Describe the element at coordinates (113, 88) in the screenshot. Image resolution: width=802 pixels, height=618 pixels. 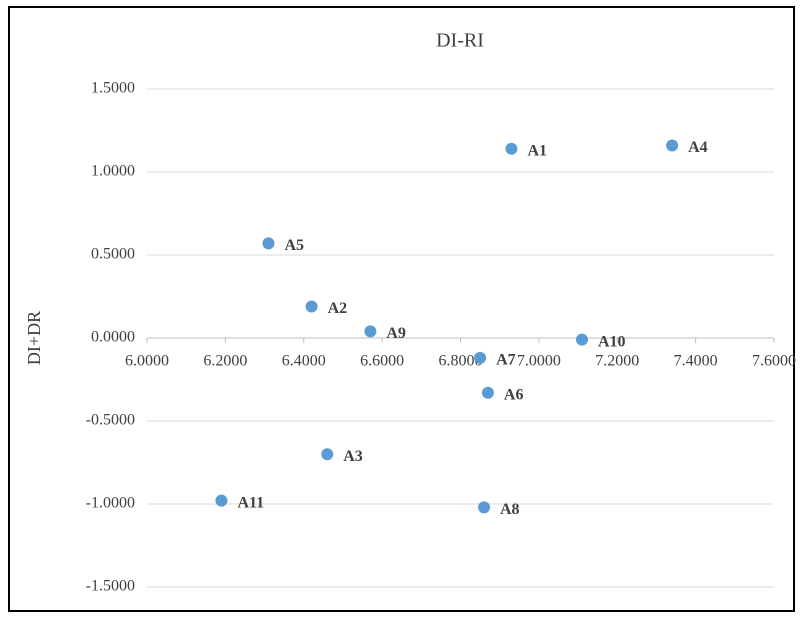
I see `y-tick-label: 1.5000` at that location.